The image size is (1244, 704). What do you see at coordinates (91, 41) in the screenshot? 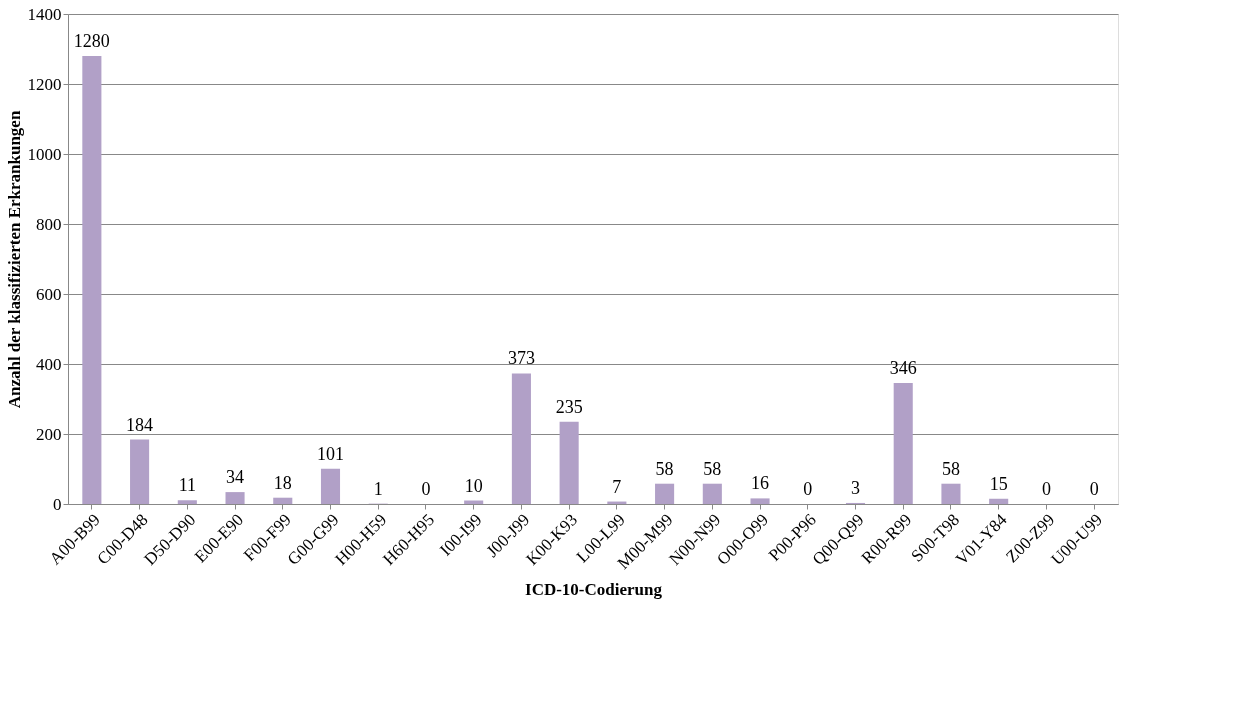
I see `data-label: 1280` at bounding box center [91, 41].